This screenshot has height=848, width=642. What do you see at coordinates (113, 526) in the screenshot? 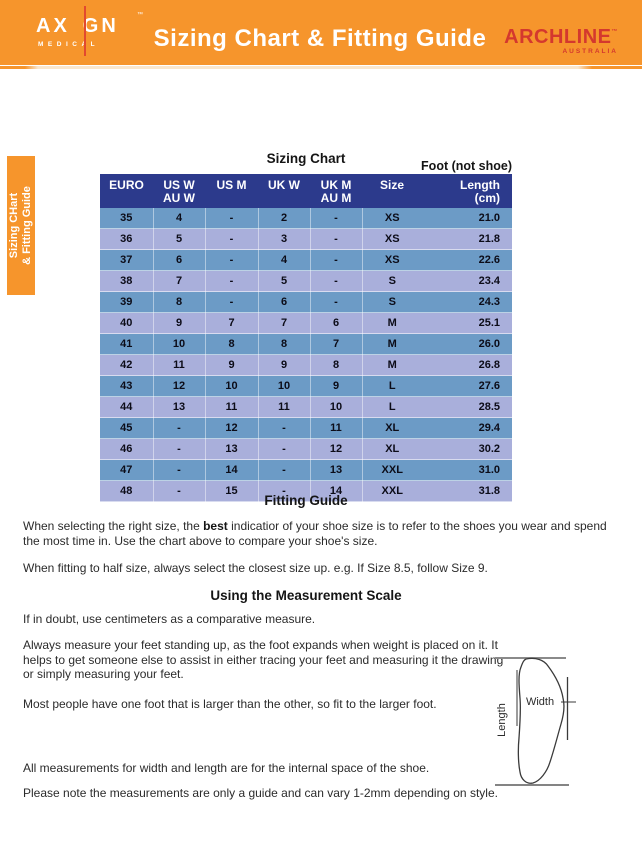
I see `para-text: When selecting the right size, the` at bounding box center [113, 526].